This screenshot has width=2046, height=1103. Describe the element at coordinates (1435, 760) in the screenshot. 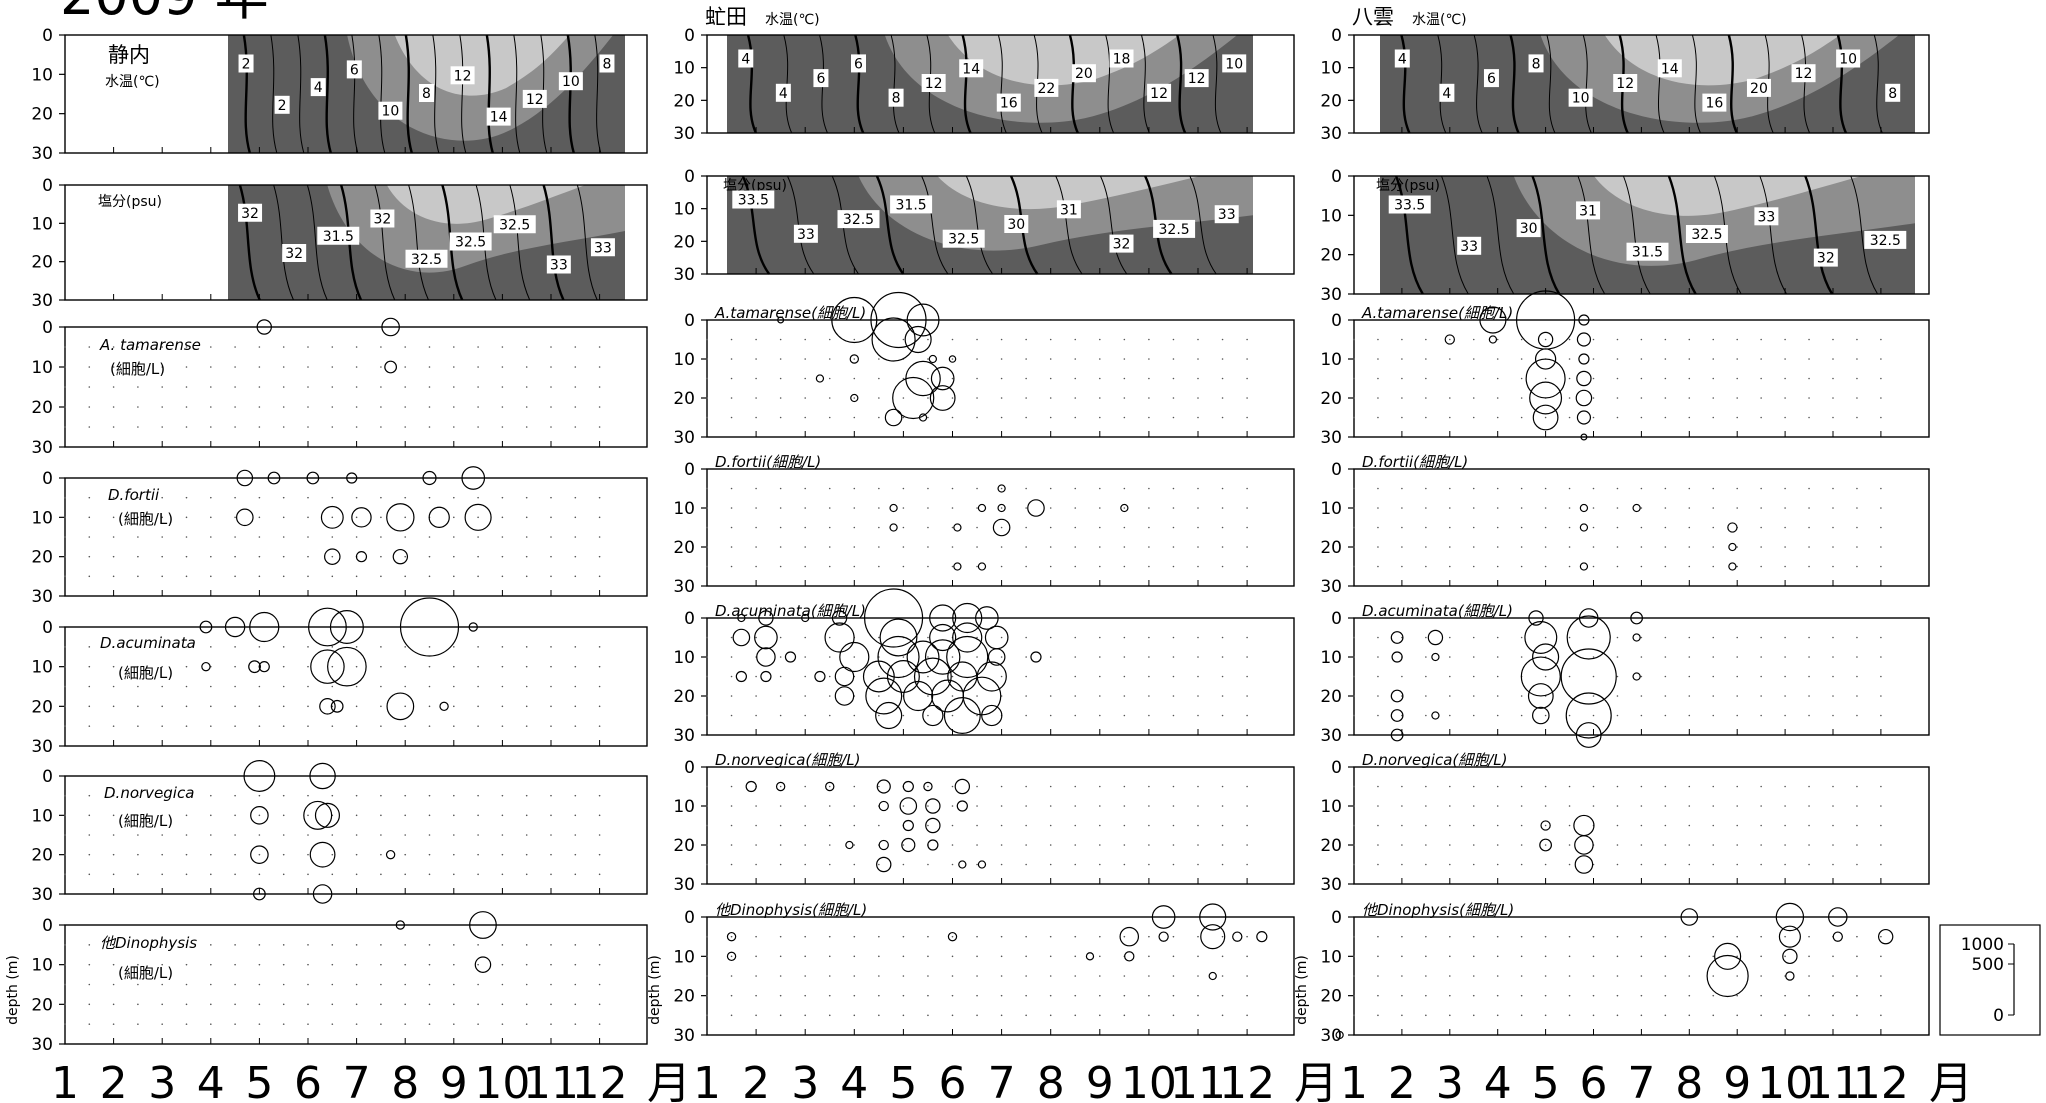

I see `species-label: D.norvegica(細胞/L)` at that location.